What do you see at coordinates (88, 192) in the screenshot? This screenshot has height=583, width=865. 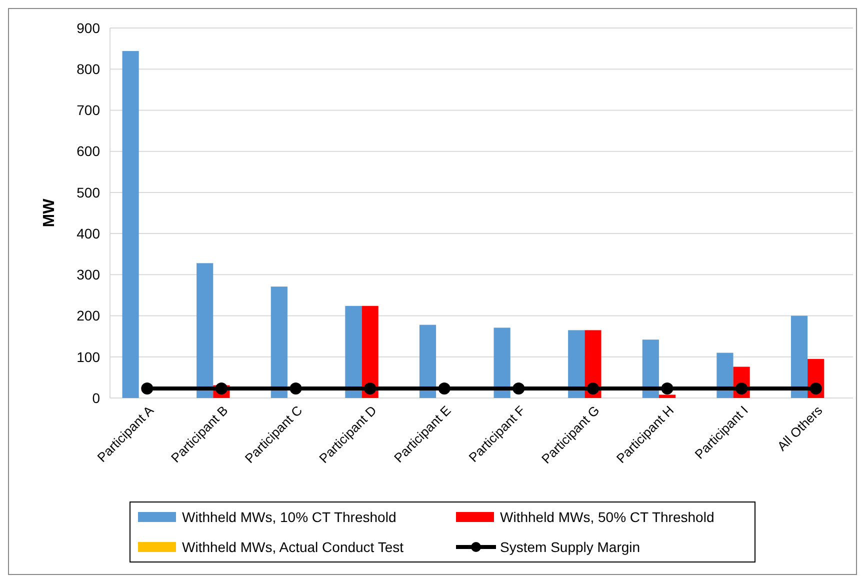 I see `y-tick-label: 500` at bounding box center [88, 192].